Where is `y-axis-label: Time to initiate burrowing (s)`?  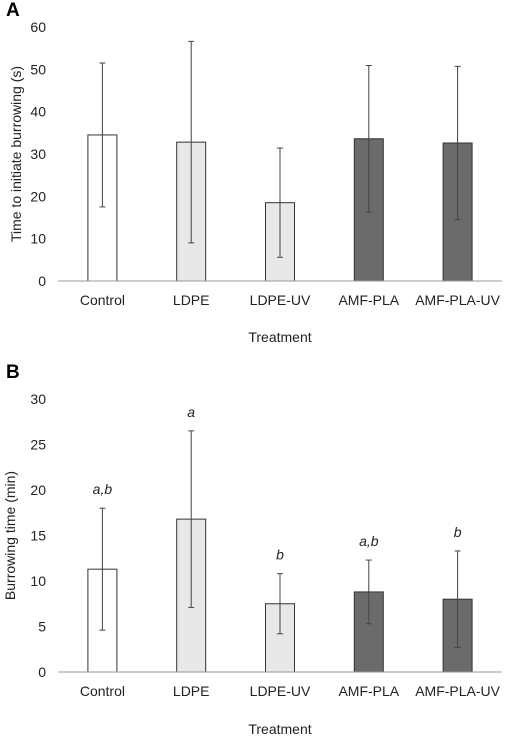 y-axis-label: Time to initiate burrowing (s) is located at coordinates (16, 154).